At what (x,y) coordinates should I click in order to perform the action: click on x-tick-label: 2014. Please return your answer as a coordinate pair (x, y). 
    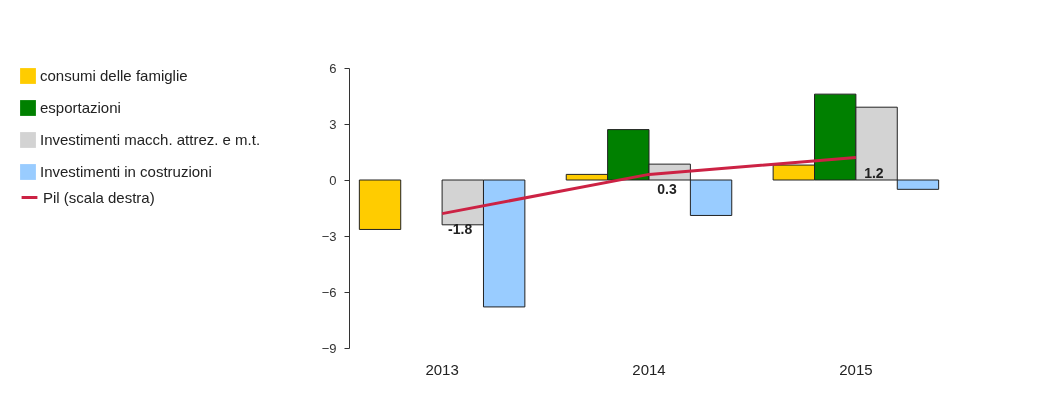
    Looking at the image, I should click on (649, 369).